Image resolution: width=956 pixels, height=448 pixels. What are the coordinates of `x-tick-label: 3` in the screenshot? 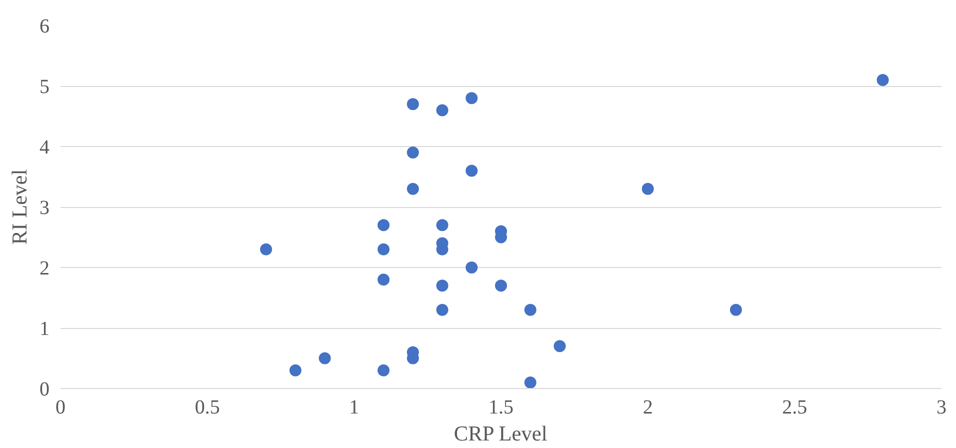 It's located at (941, 407).